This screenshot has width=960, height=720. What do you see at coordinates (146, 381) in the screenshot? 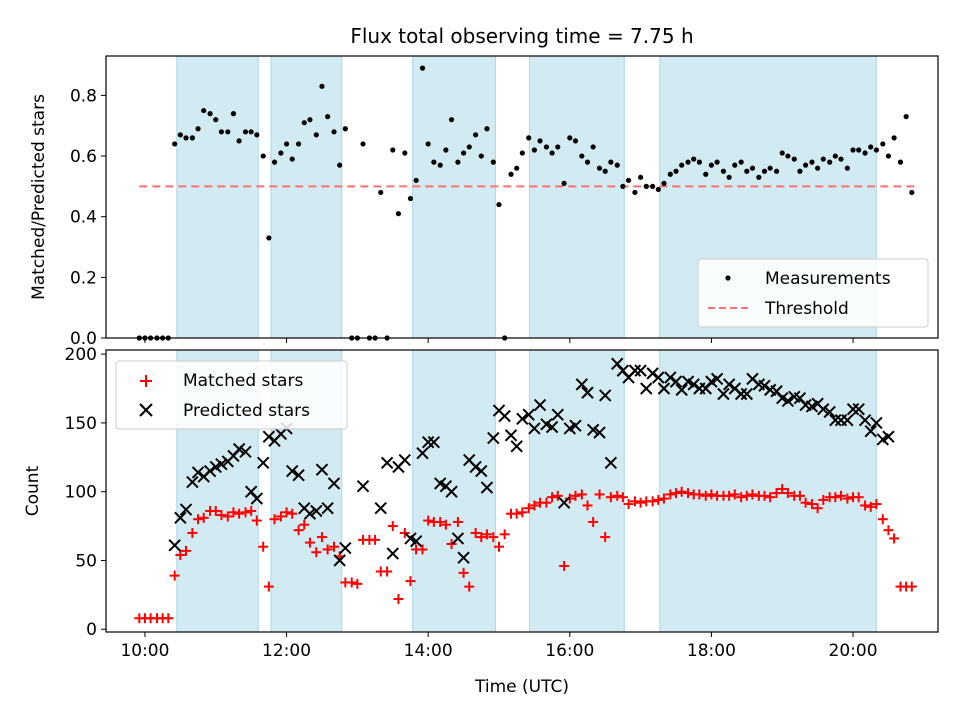
I see `legend-plus-symbol` at bounding box center [146, 381].